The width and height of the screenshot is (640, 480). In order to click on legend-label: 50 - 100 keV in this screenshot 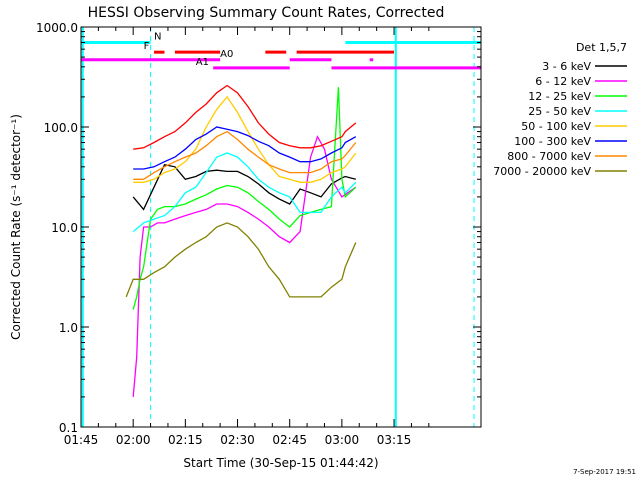, I will do `click(556, 126)`.